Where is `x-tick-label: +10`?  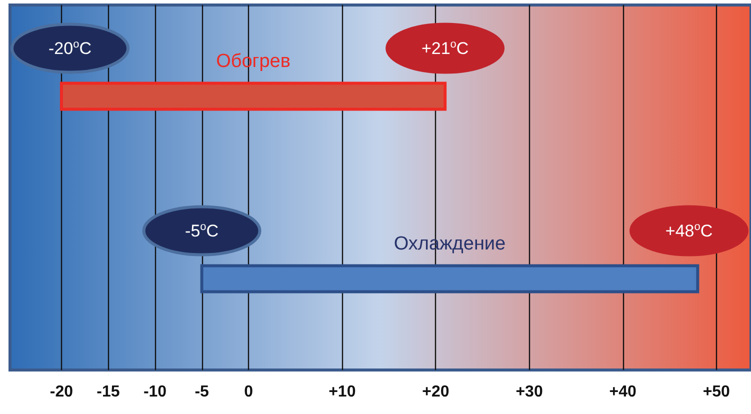
x-tick-label: +10 is located at coordinates (342, 392).